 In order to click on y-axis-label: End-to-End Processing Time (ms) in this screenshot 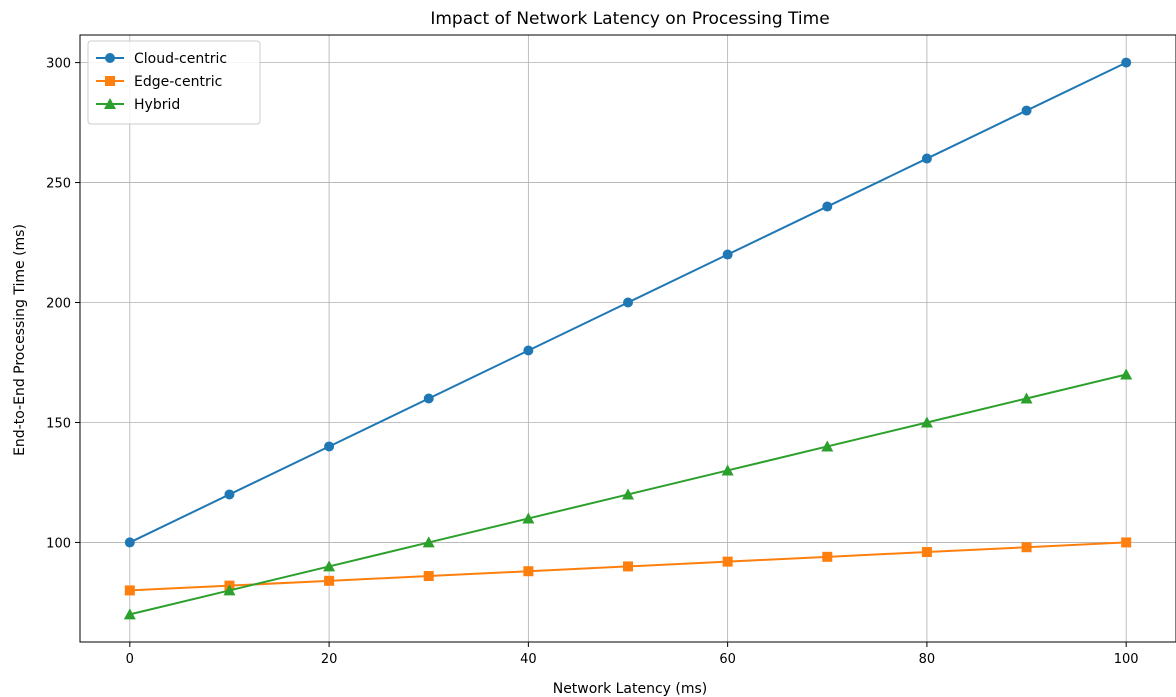, I will do `click(20, 340)`.